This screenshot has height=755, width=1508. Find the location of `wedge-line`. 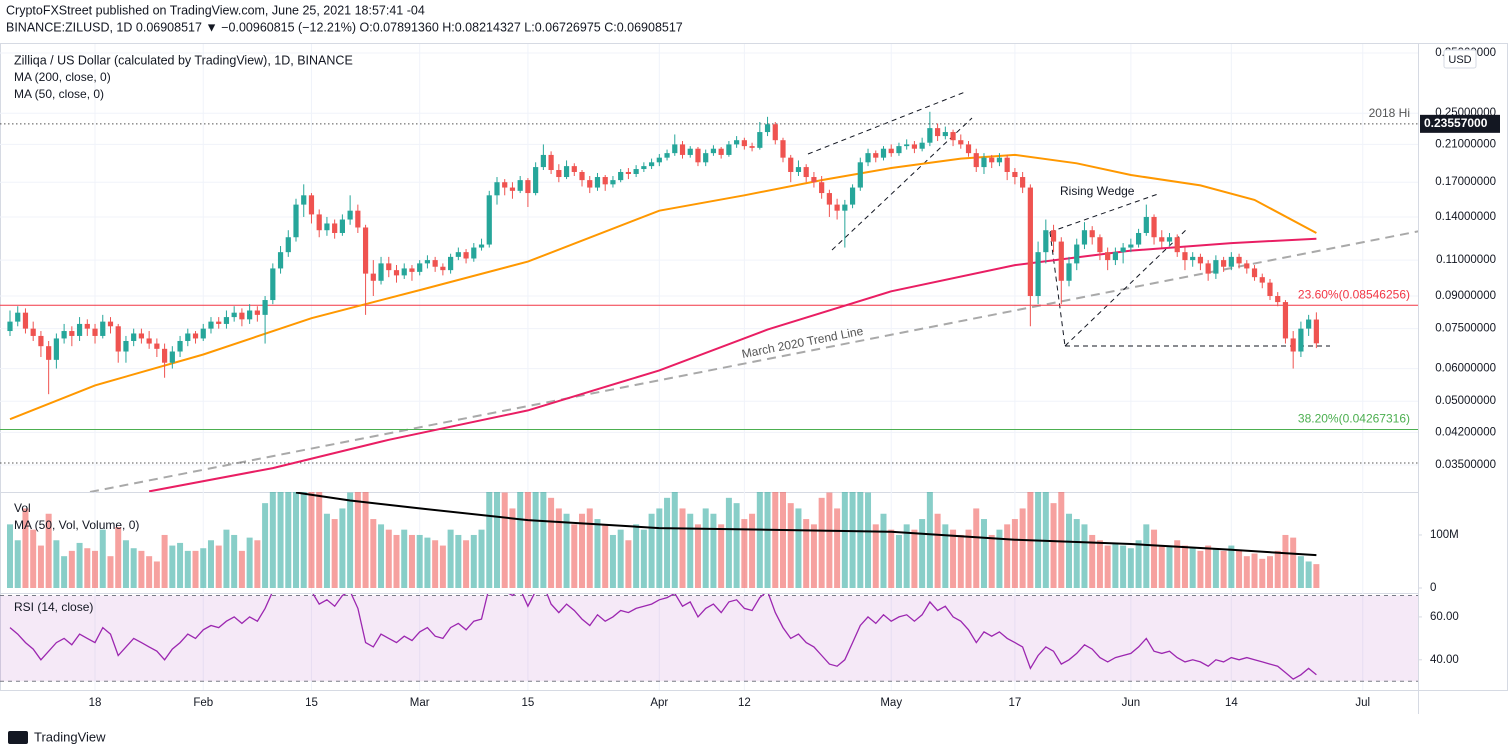

wedge-line is located at coordinates (1057, 289).